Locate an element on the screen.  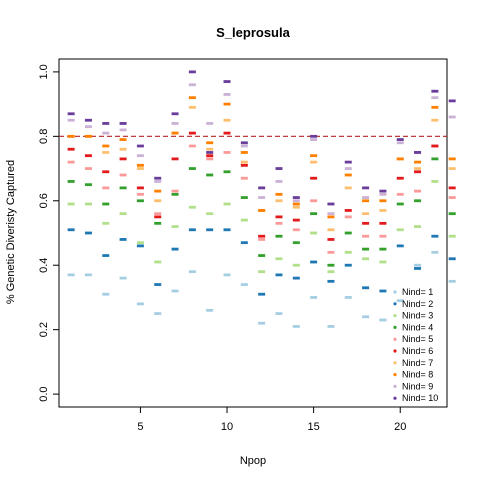
legend-entry: Nind= 2 is located at coordinates (417, 304).